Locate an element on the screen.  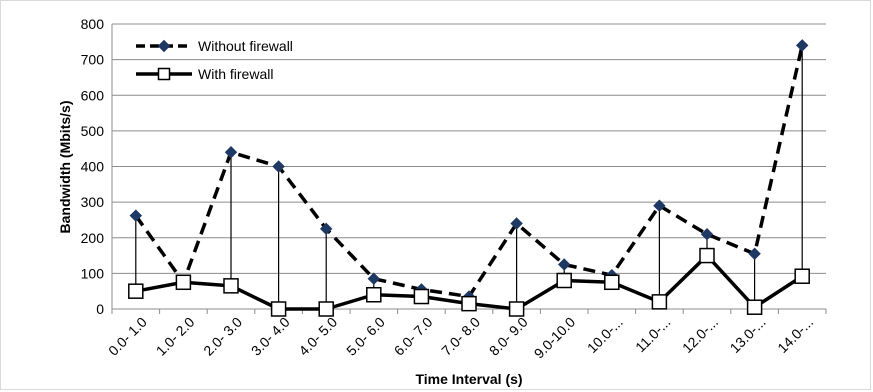
x-tick-label: 4.0- 5.0 is located at coordinates (317, 336).